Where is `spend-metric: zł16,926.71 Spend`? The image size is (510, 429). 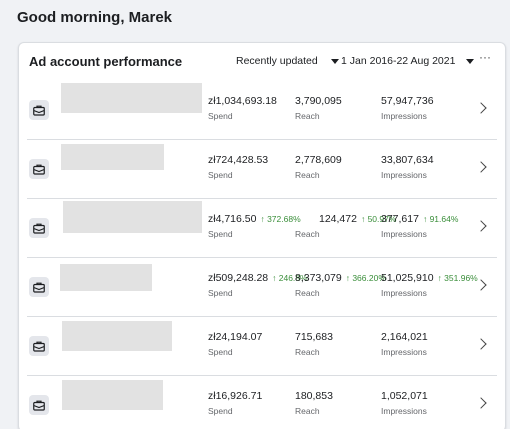 spend-metric: zł16,926.71 Spend is located at coordinates (237, 403).